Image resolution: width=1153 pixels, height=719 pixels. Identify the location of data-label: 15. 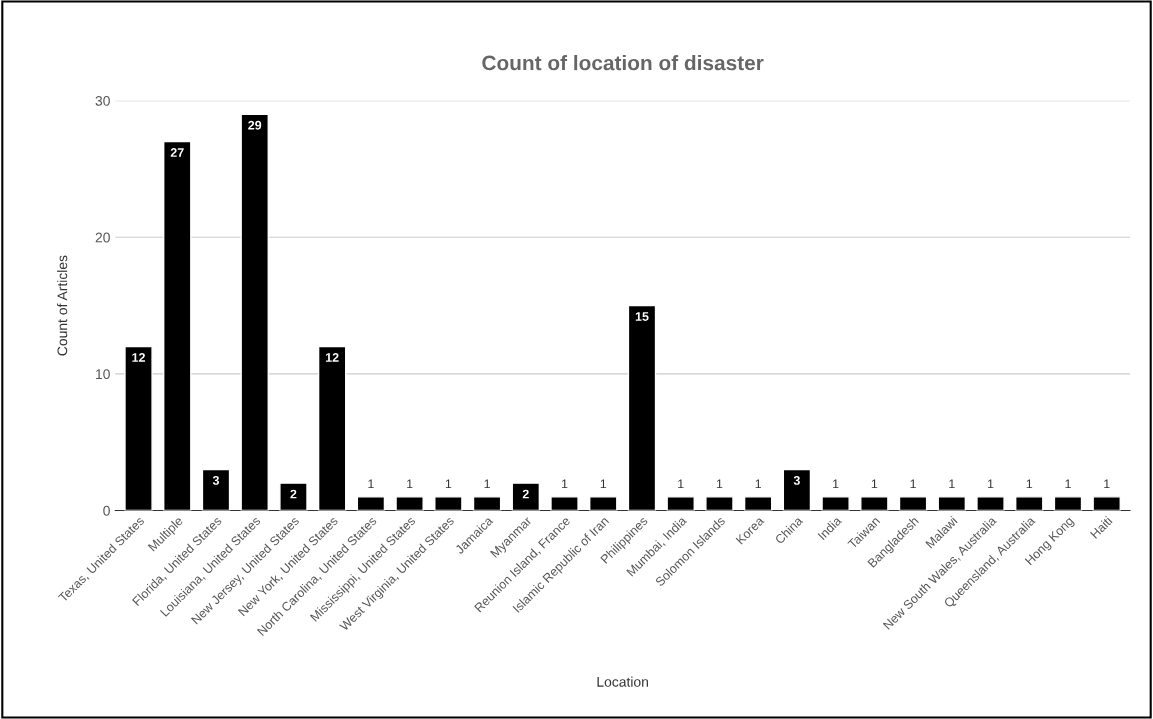
(642, 316).